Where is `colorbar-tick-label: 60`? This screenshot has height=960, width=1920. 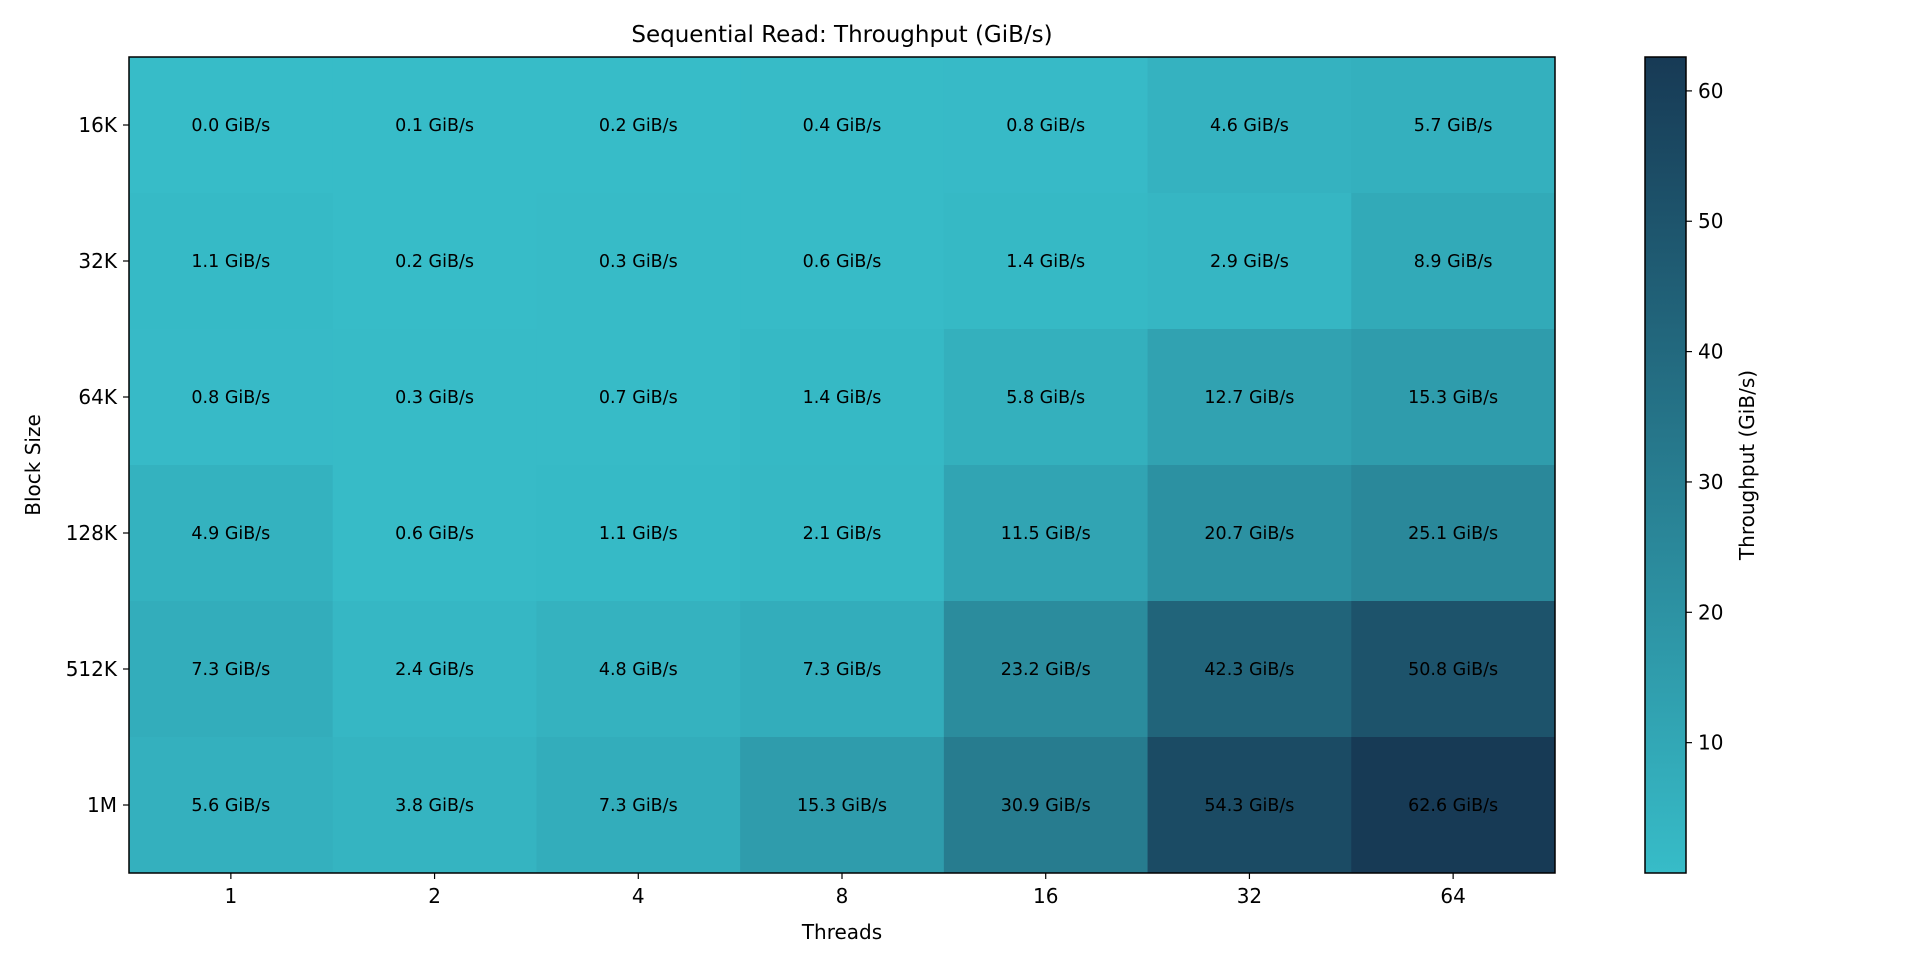 colorbar-tick-label: 60 is located at coordinates (1710, 91).